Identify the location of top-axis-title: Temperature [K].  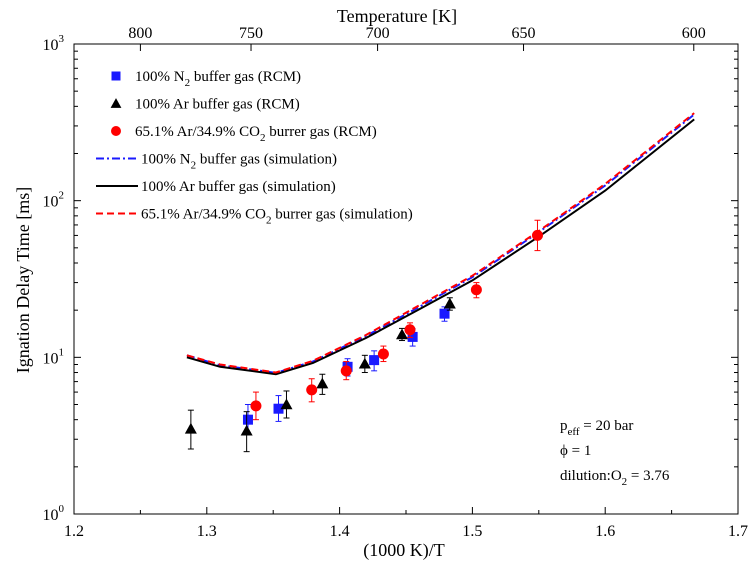
(397, 16).